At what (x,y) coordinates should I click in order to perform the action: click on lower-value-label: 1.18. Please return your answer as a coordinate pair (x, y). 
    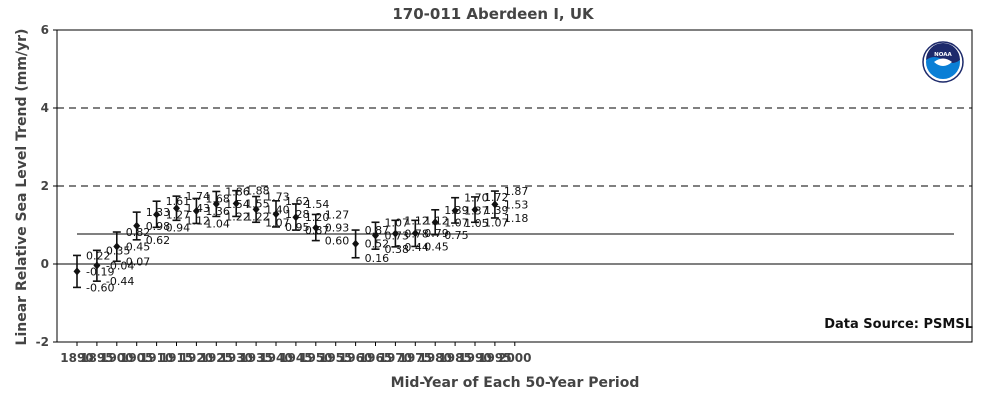
    Looking at the image, I should click on (516, 218).